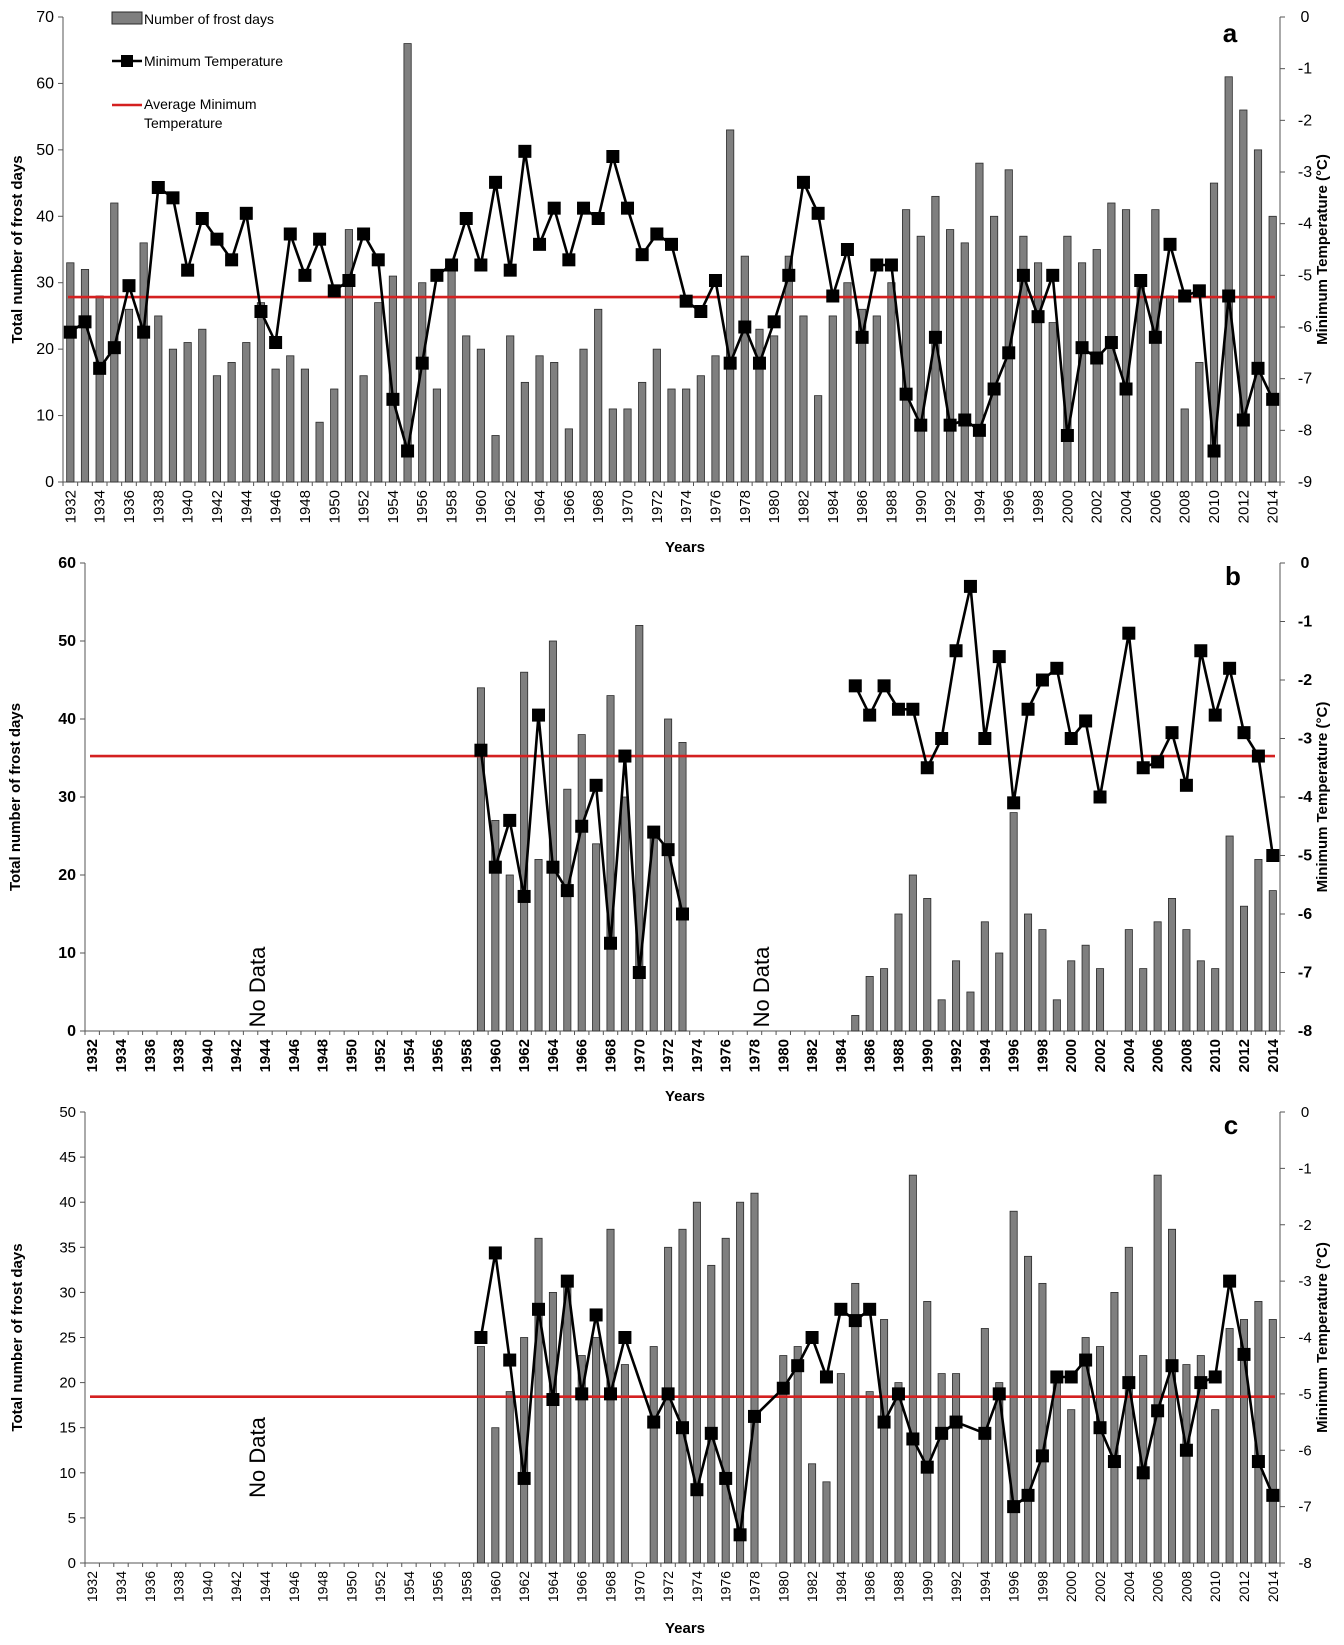 The image size is (1344, 1645). I want to click on x-tick-label: 1948, so click(323, 1055).